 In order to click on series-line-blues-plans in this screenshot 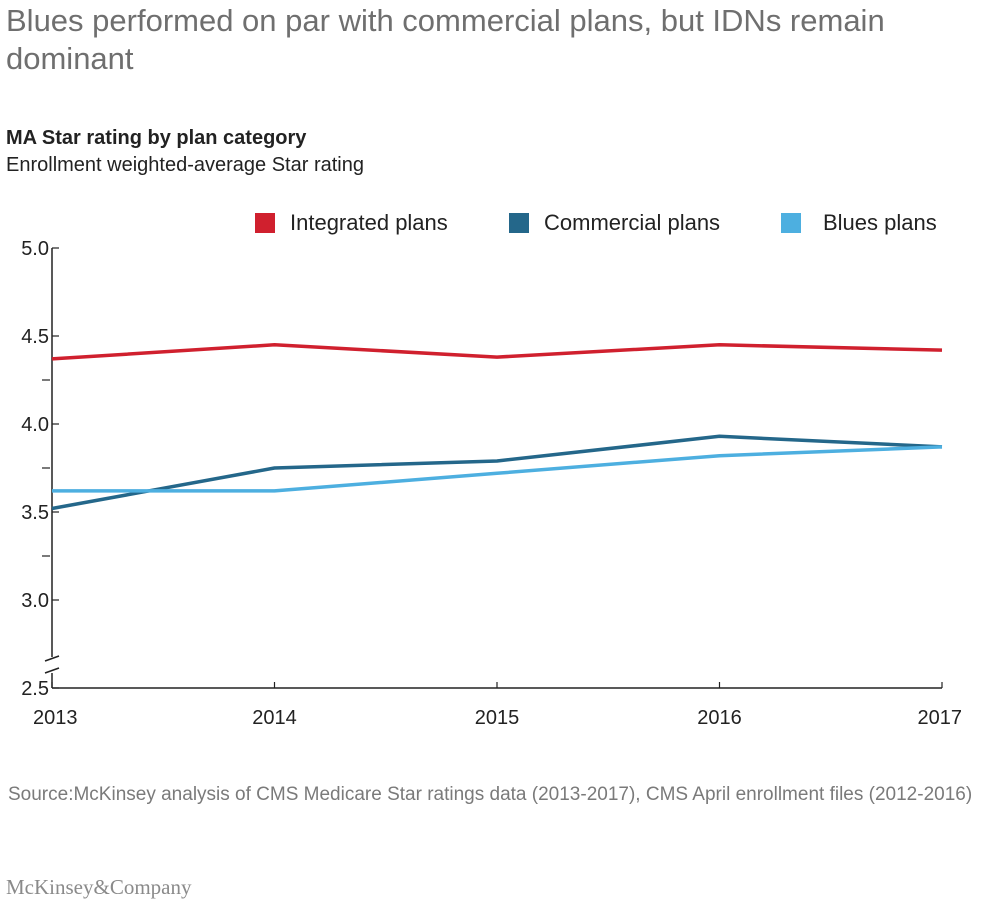, I will do `click(497, 469)`.